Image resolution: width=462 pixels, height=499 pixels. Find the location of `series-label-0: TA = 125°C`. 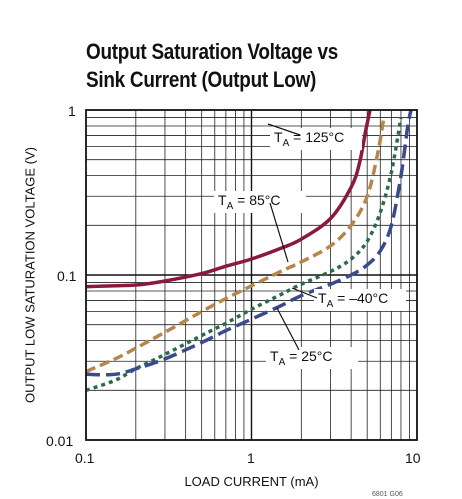

series-label-0: TA = 125°C is located at coordinates (309, 139).